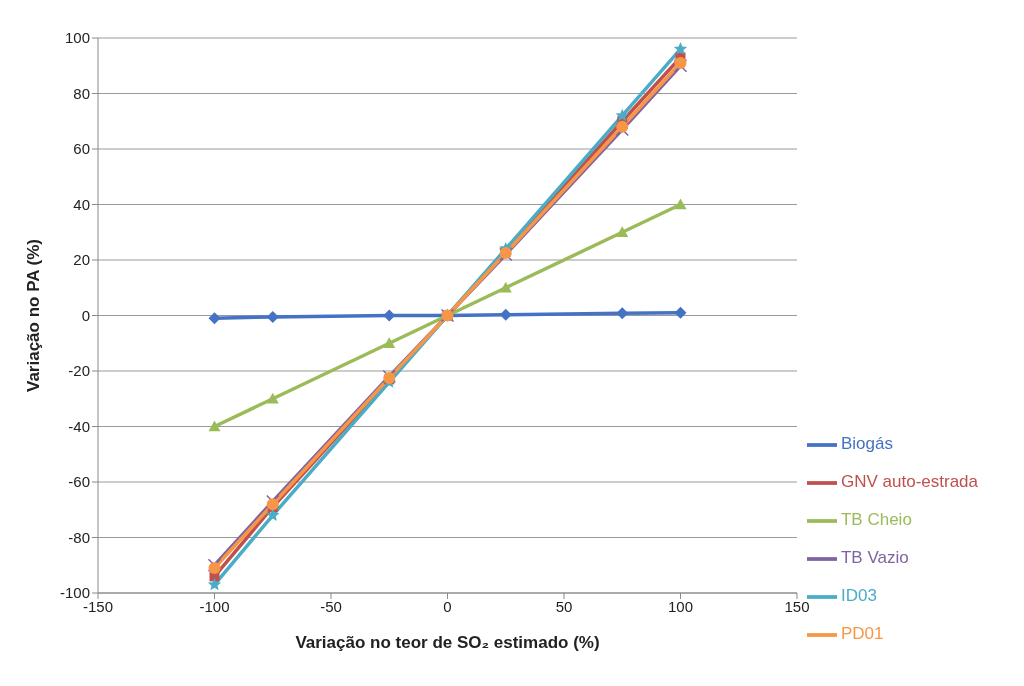 The height and width of the screenshot is (686, 1024). I want to click on x-tick-label: -50, so click(331, 606).